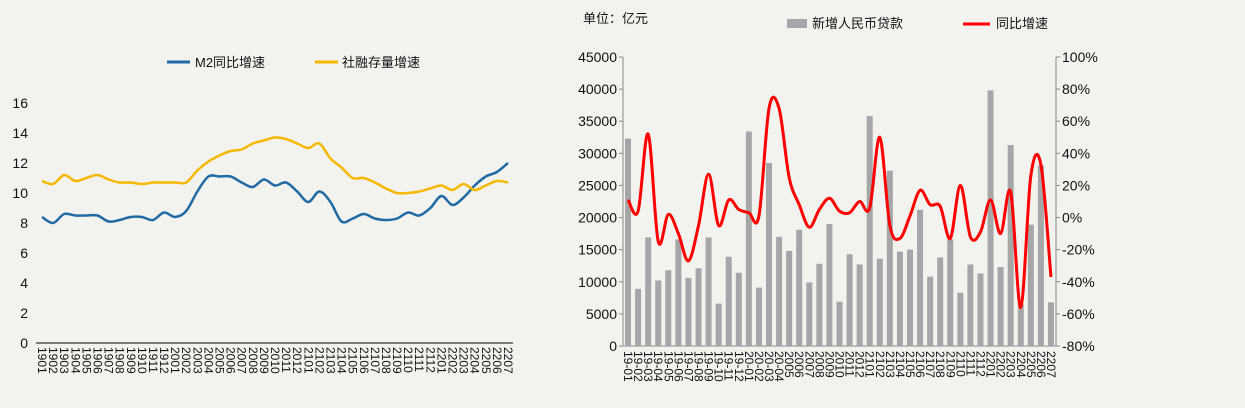  I want to click on y2-tick-label: 100%, so click(1080, 57).